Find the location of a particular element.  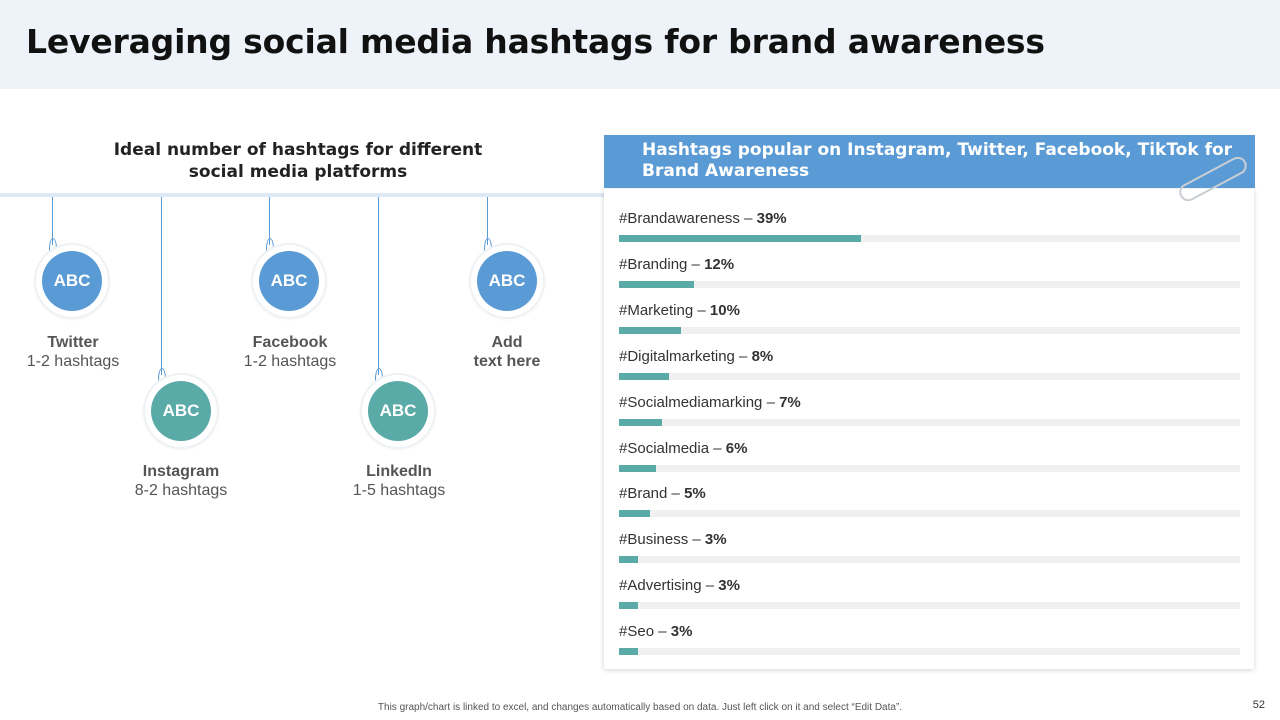

bar-label: #Seo – 3% is located at coordinates (655, 631).